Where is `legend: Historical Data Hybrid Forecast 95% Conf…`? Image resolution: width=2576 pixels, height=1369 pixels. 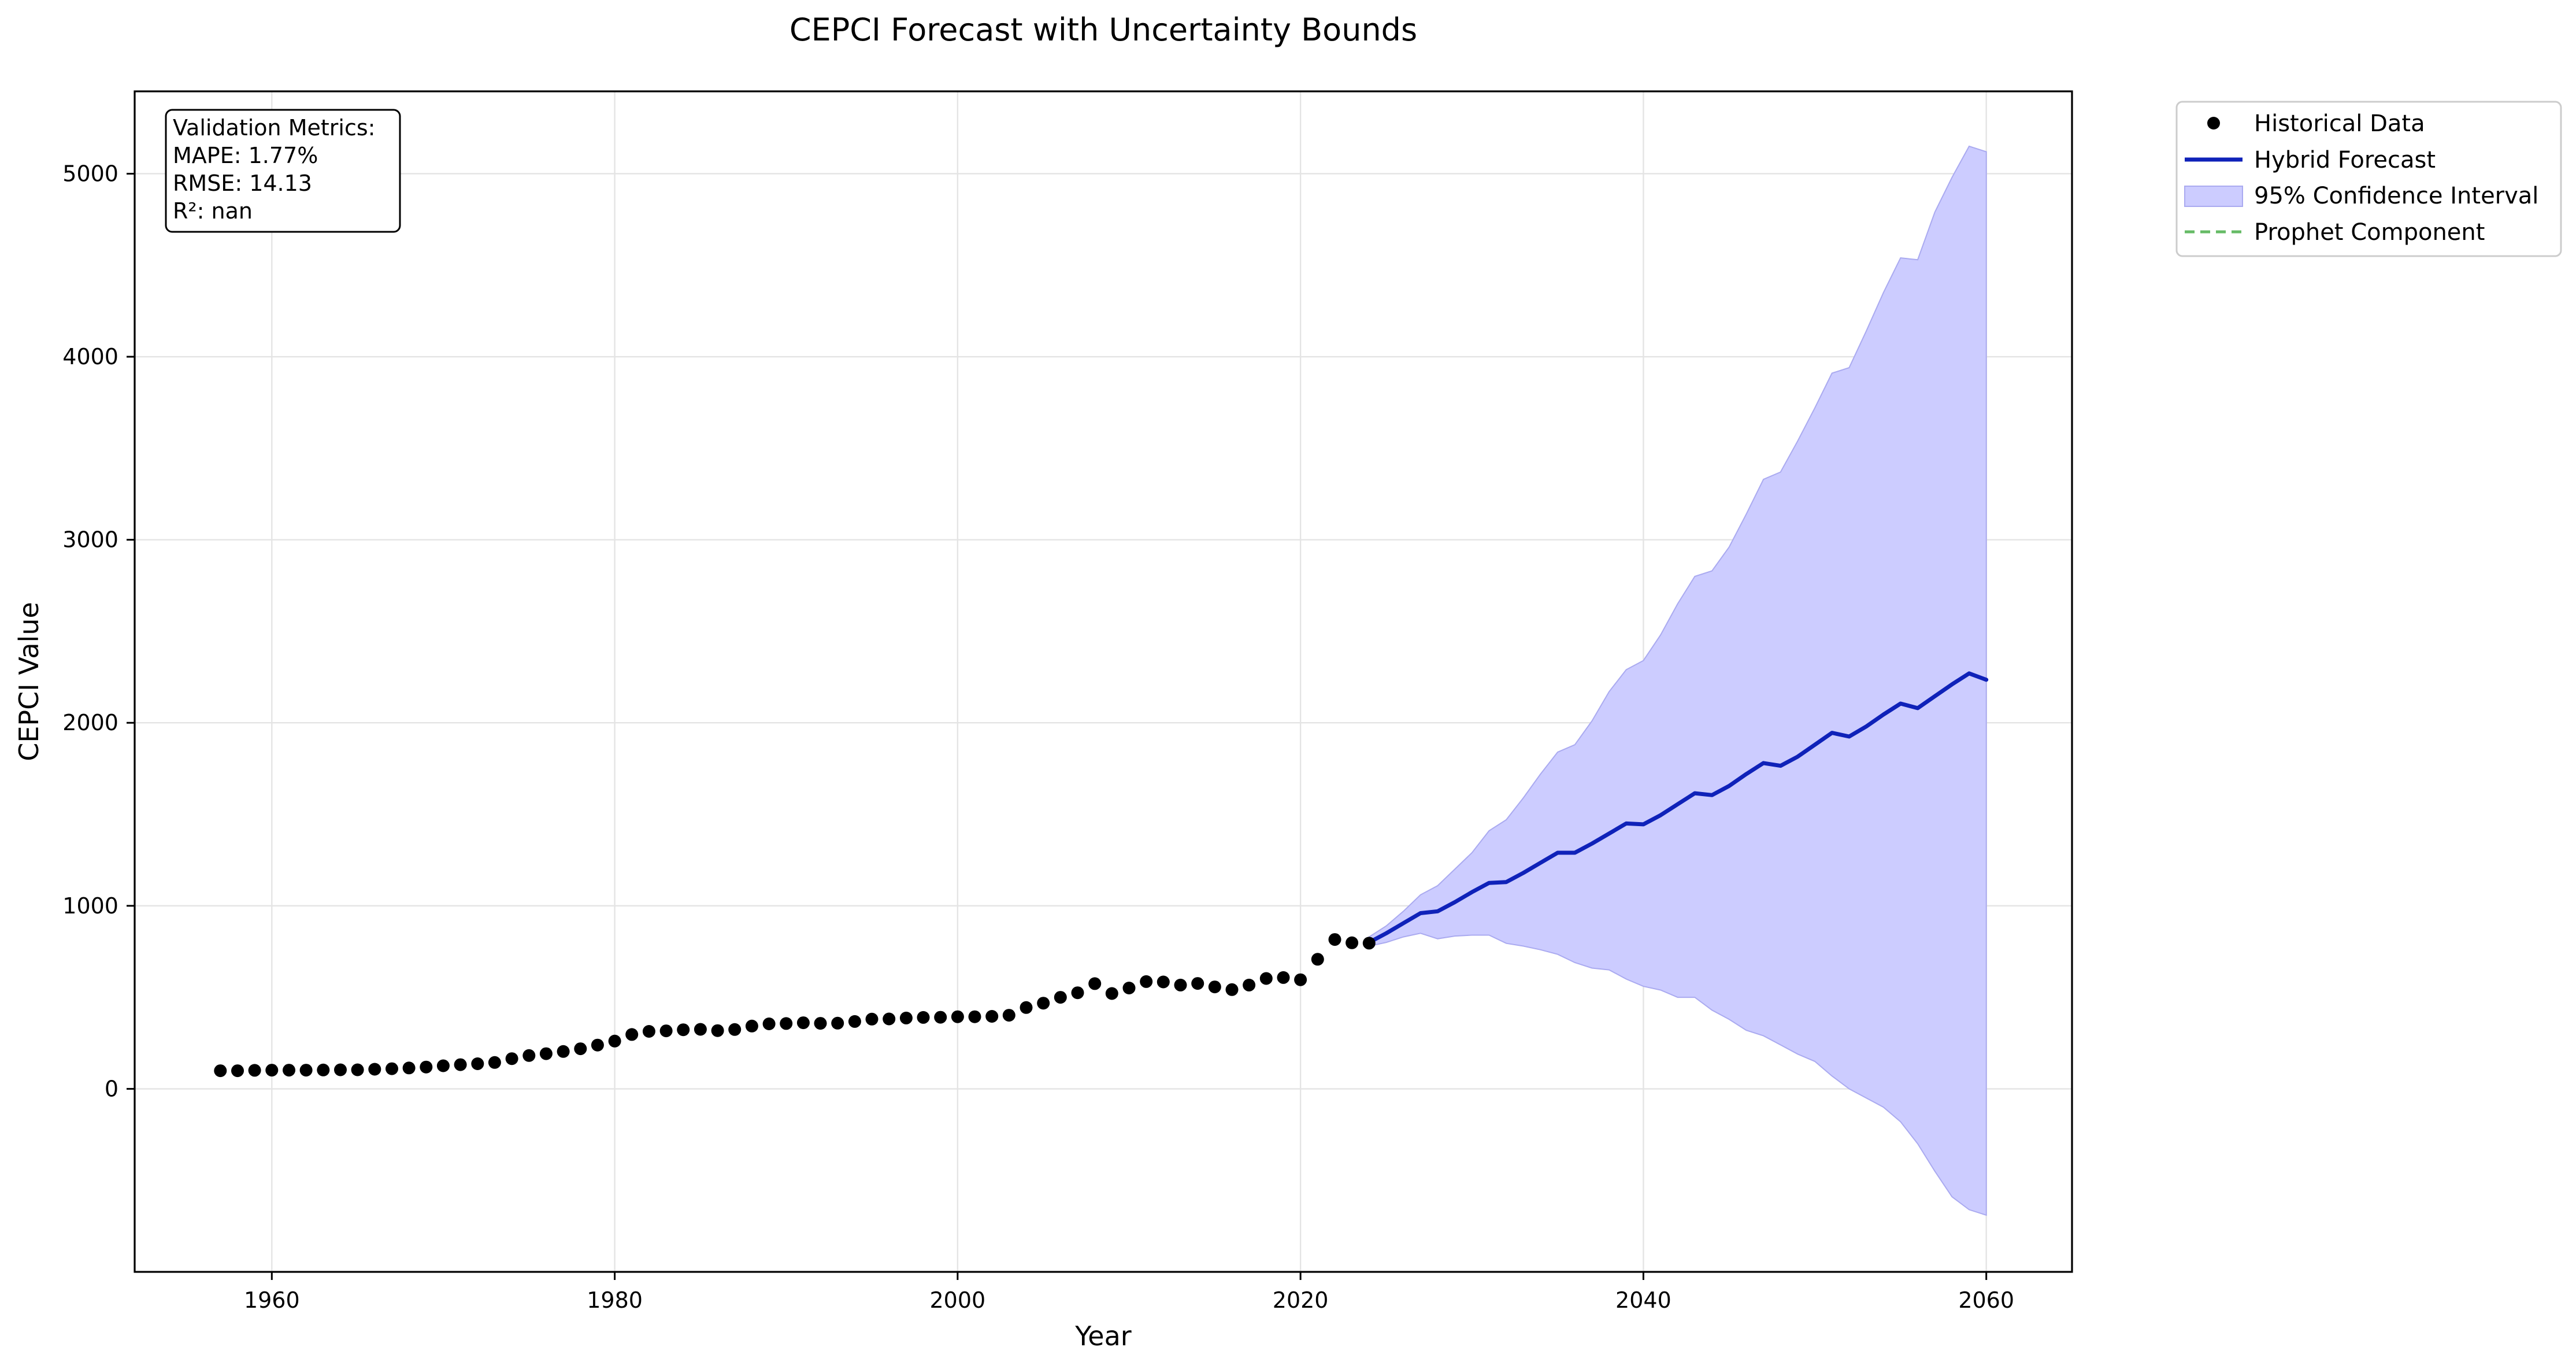
legend: Historical Data Hybrid Forecast 95% Conf… is located at coordinates (2368, 179).